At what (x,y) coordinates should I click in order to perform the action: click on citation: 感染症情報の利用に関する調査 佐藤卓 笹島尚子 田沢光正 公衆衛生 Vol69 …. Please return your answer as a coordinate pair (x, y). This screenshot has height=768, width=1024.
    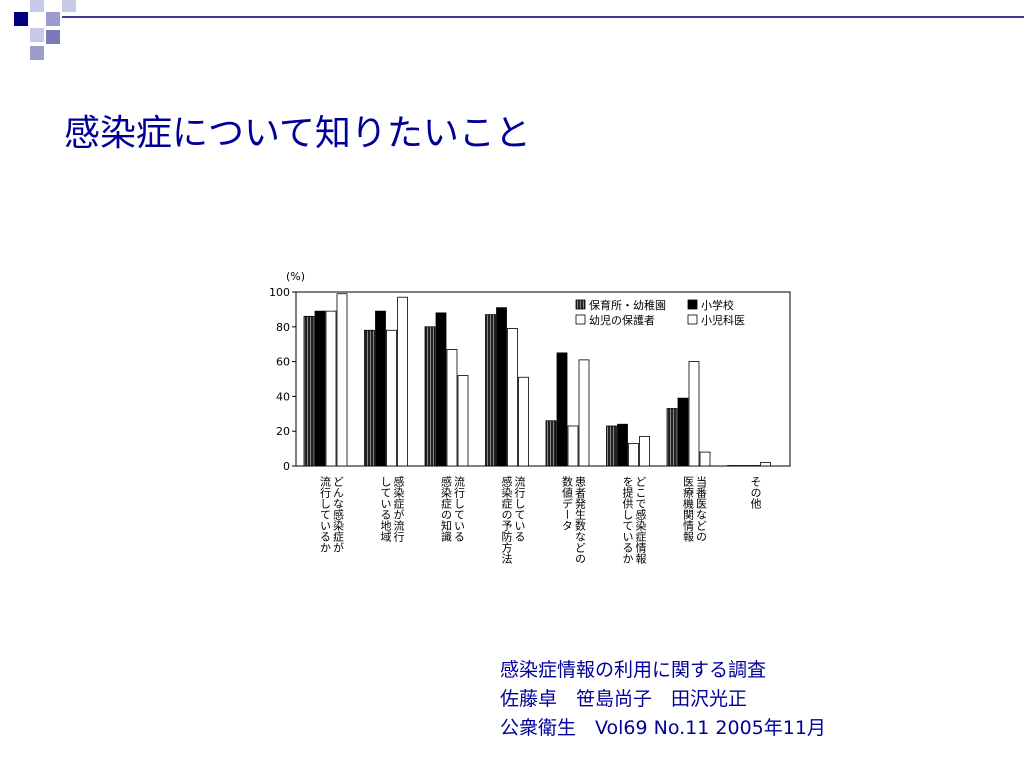
    Looking at the image, I should click on (663, 699).